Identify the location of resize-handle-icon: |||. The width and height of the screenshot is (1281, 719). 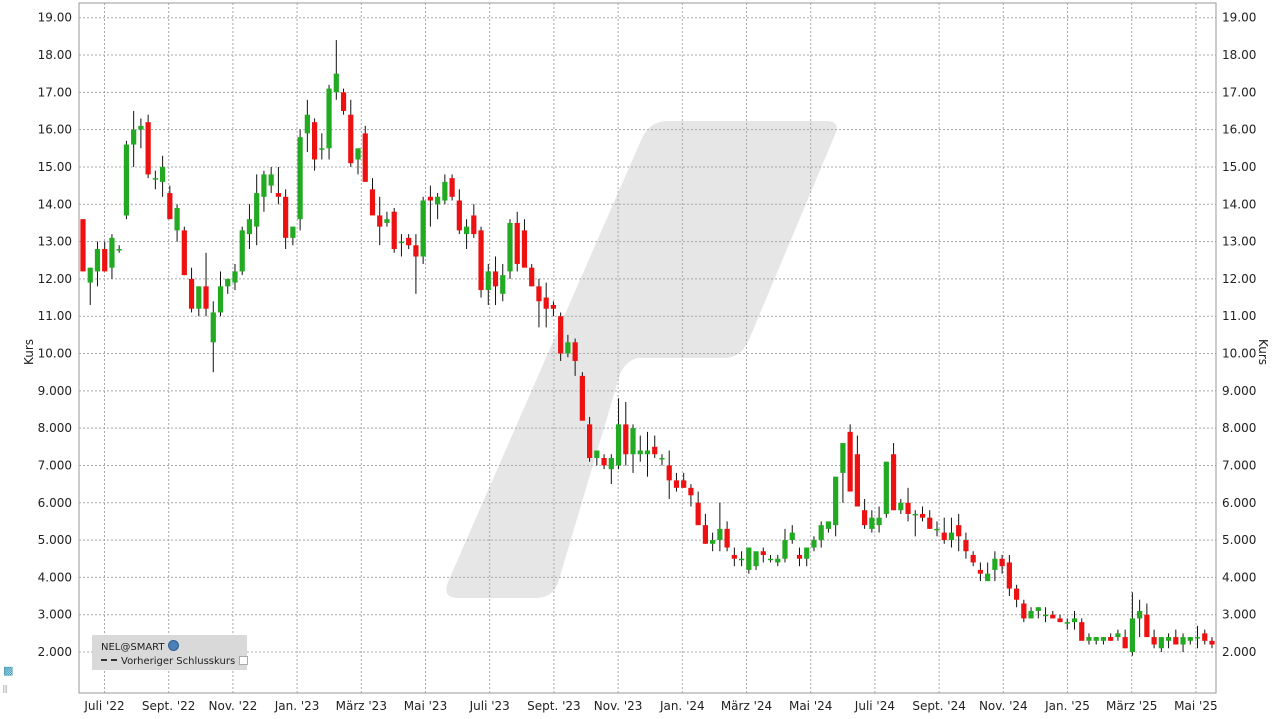
(5, 688).